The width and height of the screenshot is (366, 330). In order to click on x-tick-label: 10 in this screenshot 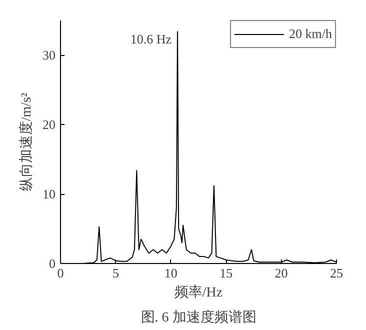, I will do `click(171, 273)`.